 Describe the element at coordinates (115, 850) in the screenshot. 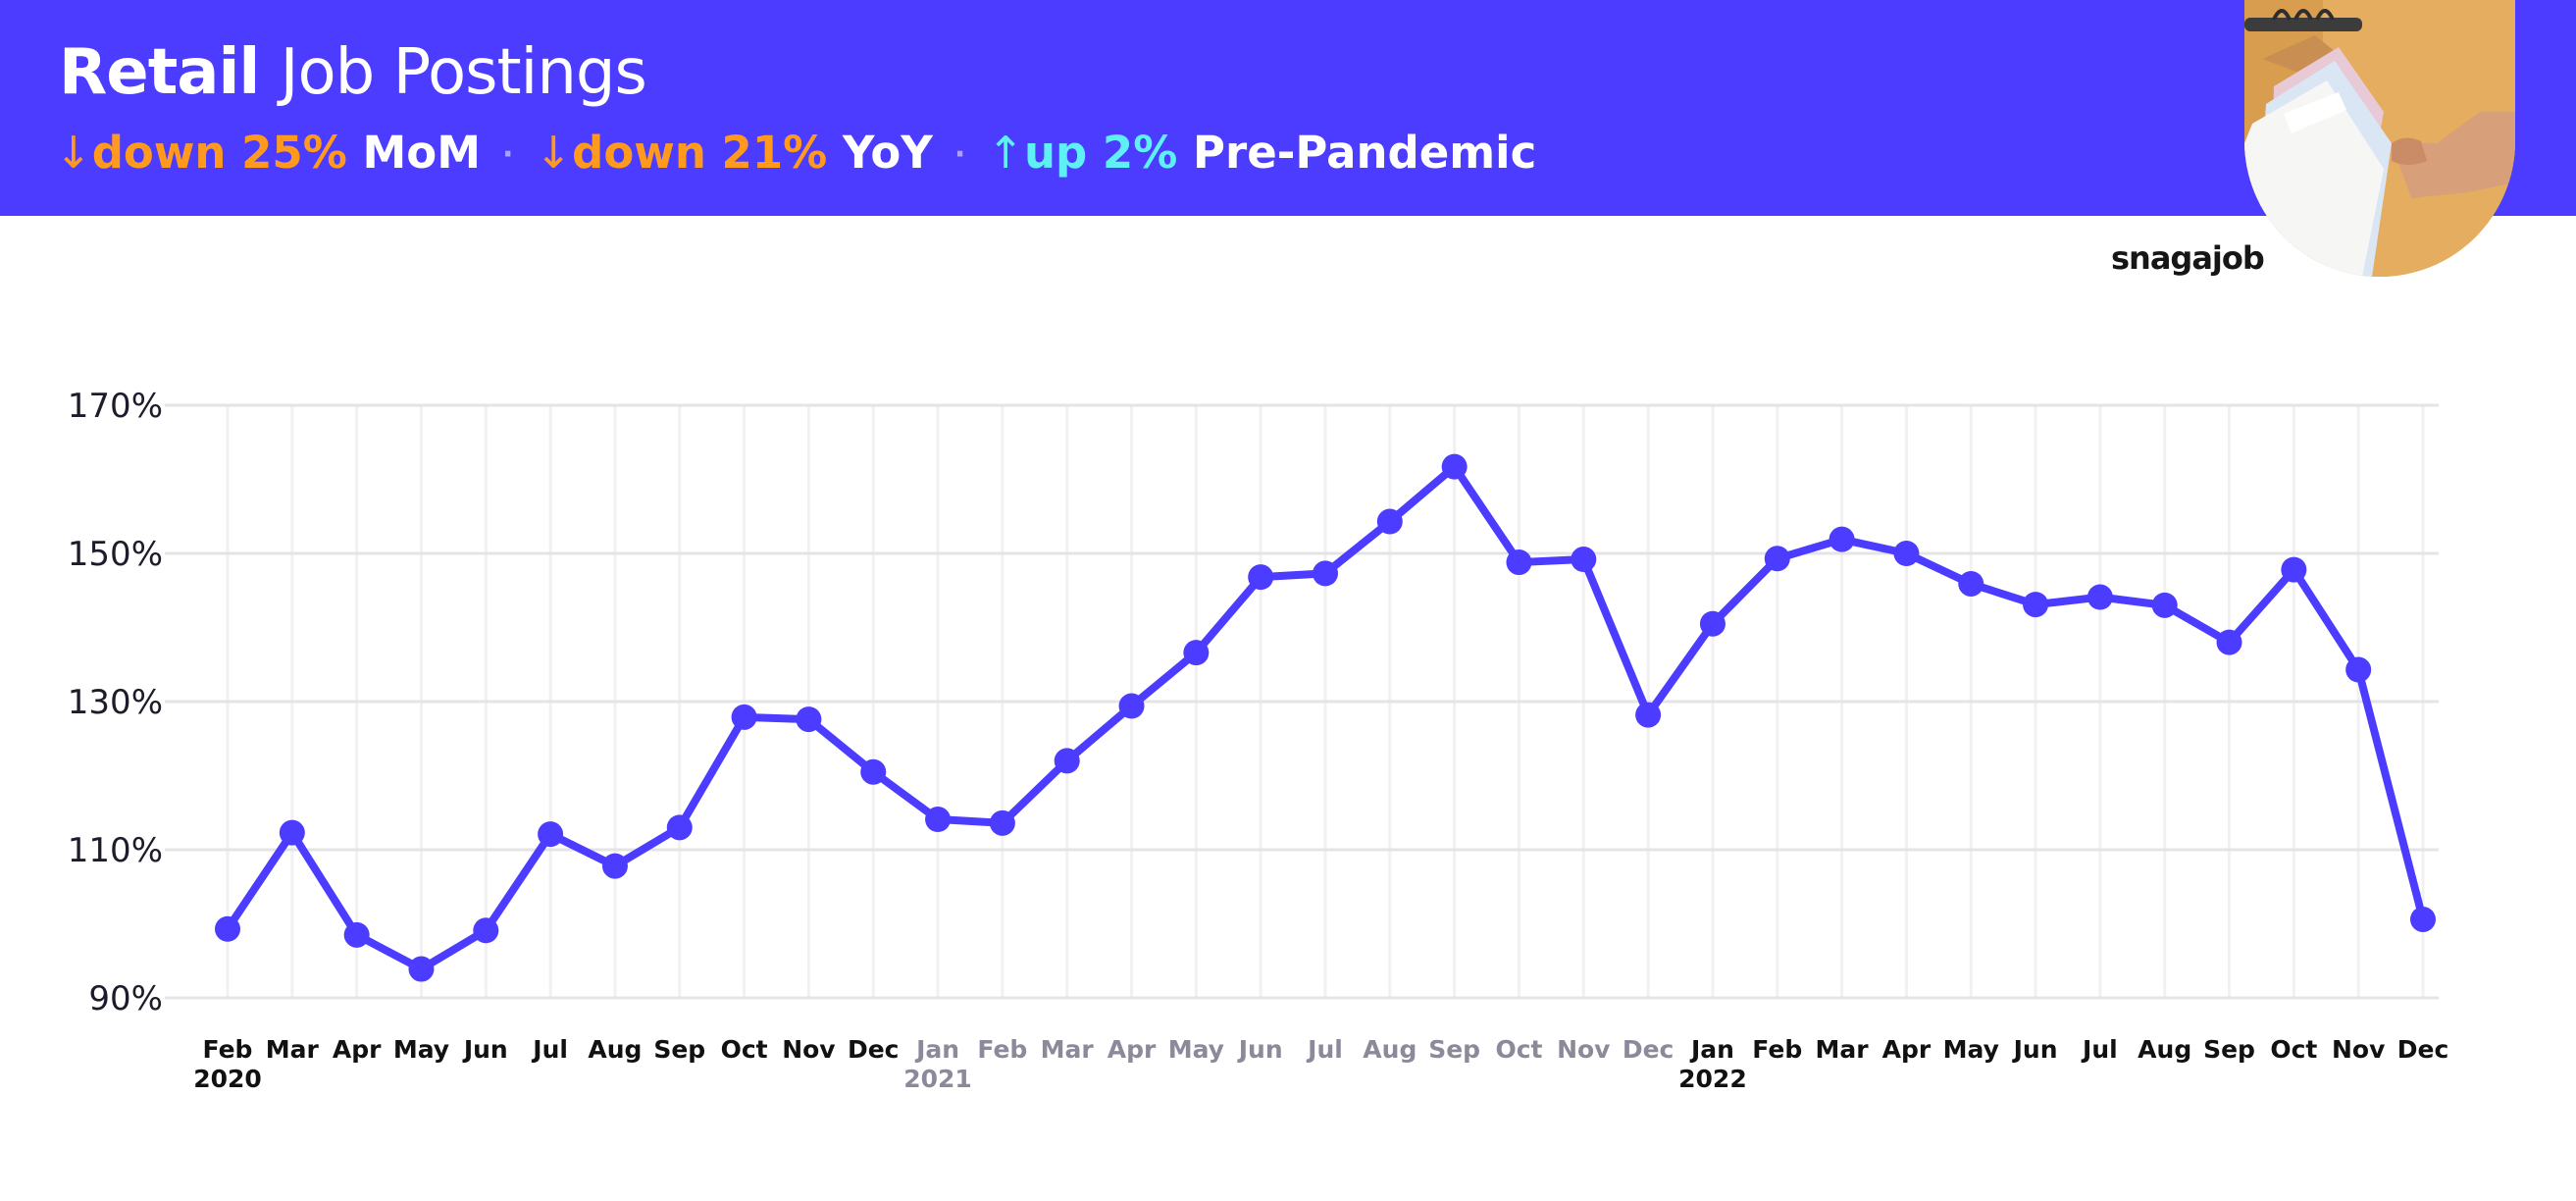

I see `y-tick-label: 110%` at that location.